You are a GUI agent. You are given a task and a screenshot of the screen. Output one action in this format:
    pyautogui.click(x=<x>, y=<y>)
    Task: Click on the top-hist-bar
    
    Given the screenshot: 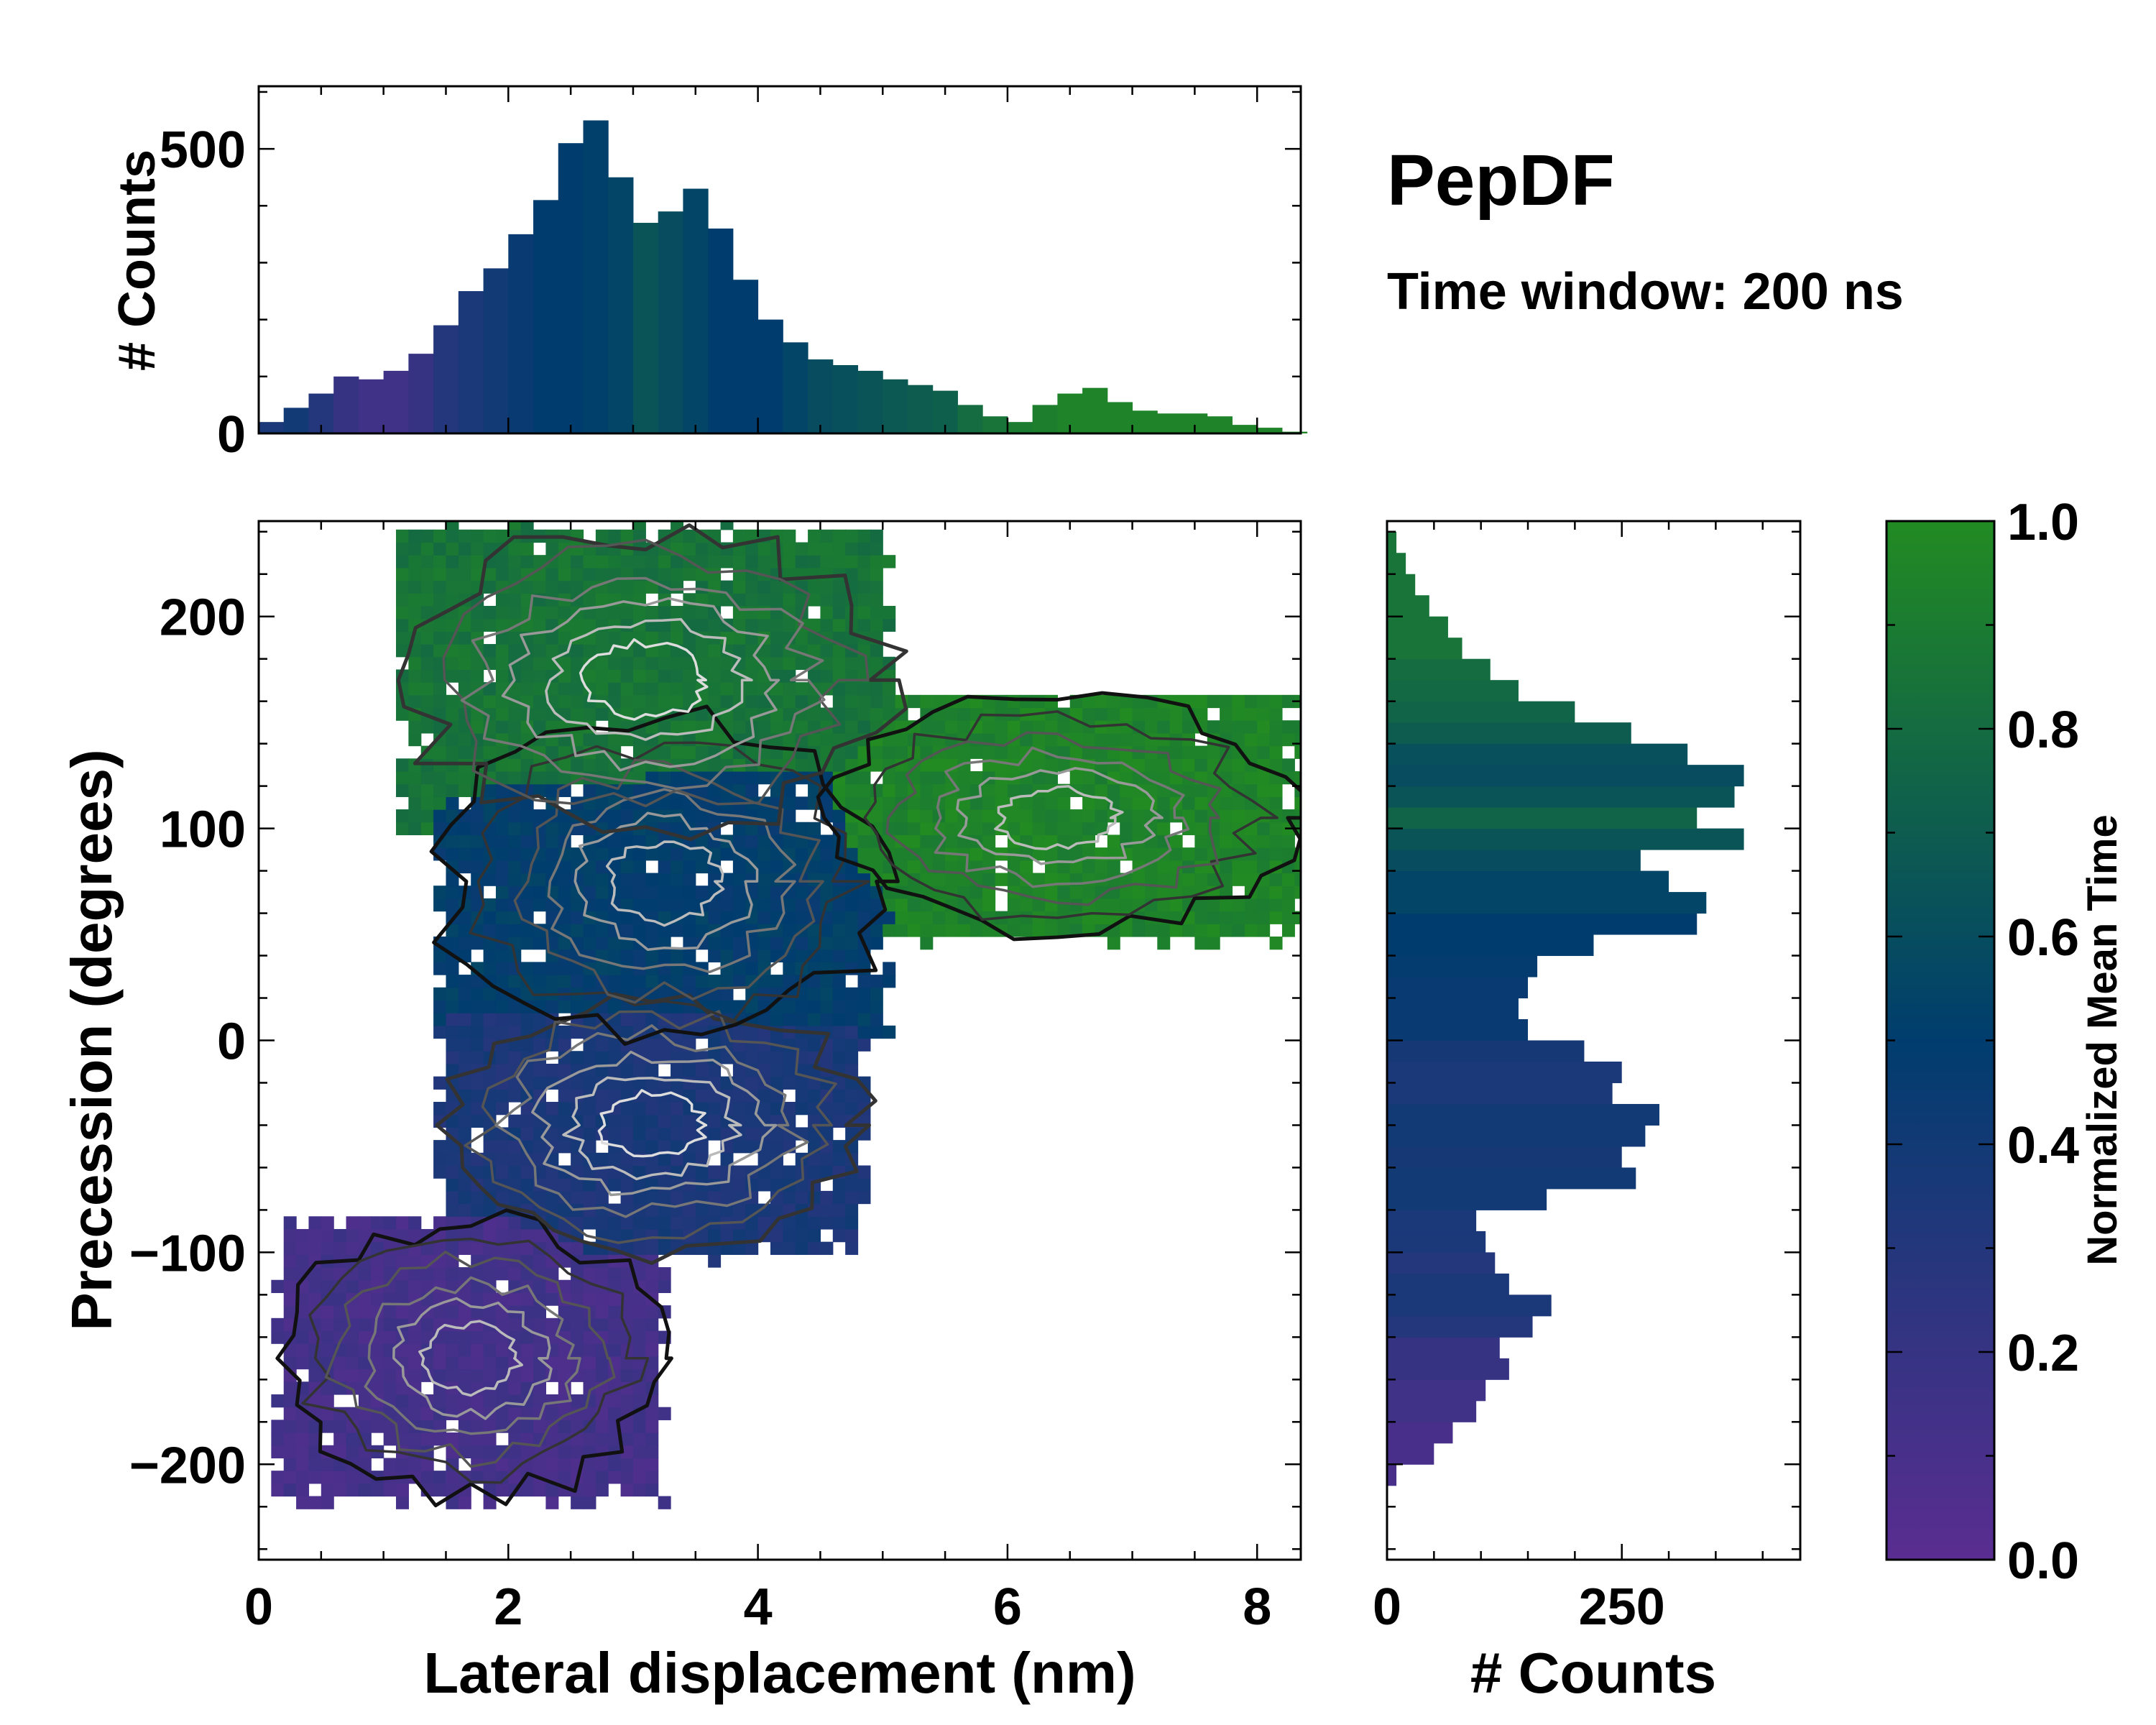 What is the action you would take?
    pyautogui.click(x=1220, y=424)
    